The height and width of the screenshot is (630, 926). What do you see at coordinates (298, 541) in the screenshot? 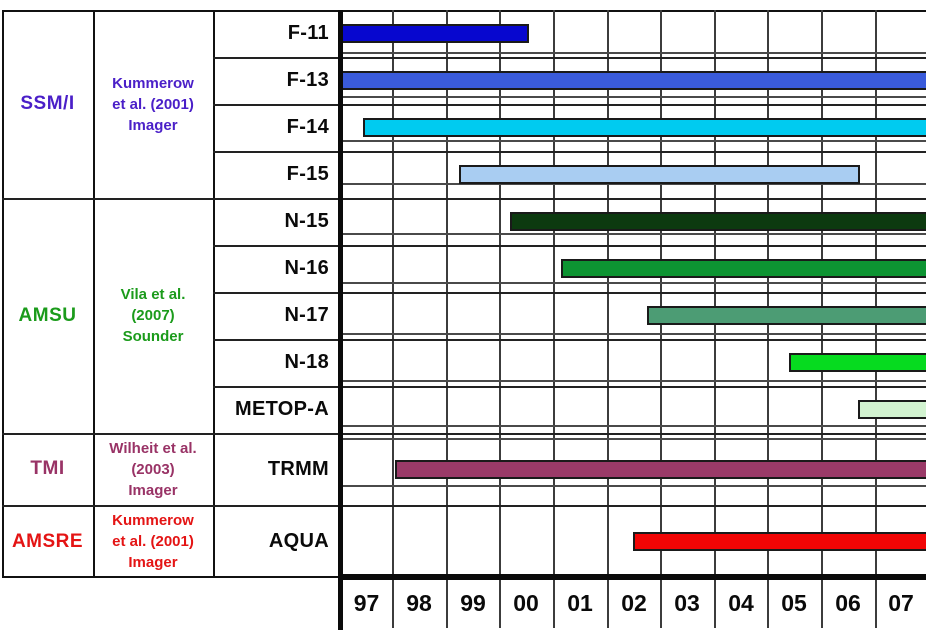
I see `satellite-label: AQUA` at bounding box center [298, 541].